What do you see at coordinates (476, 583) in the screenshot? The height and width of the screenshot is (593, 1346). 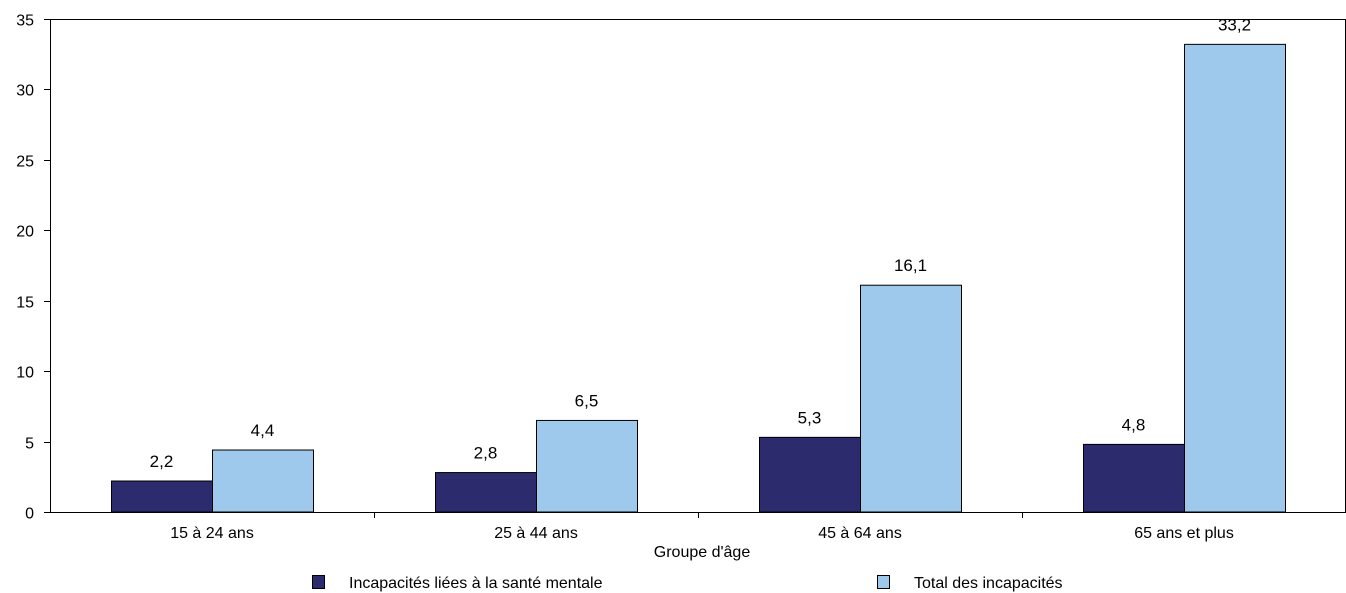 I see `legend-label: Incapacités liées à la santé mentale` at bounding box center [476, 583].